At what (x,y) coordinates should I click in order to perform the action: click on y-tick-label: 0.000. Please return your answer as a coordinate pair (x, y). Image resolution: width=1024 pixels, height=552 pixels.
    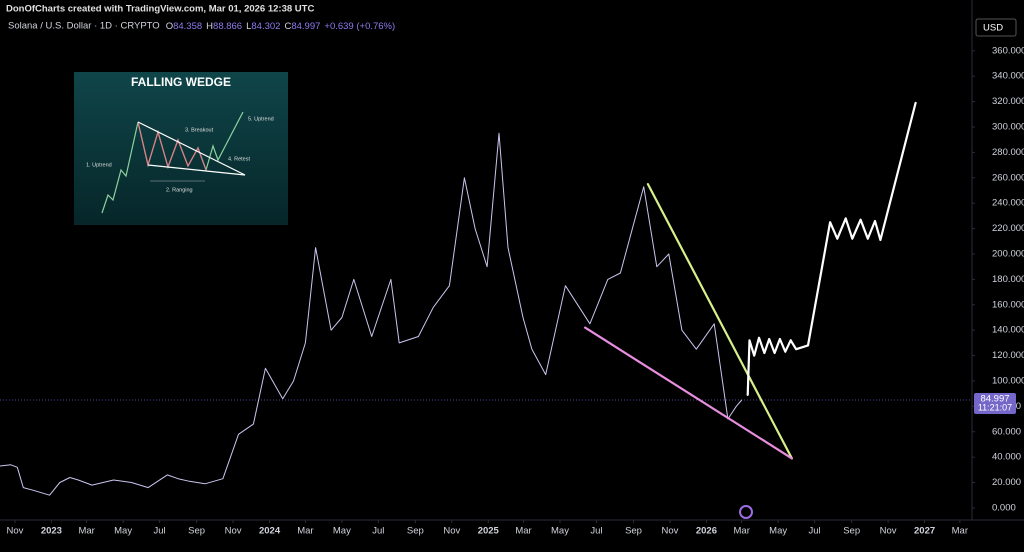
    Looking at the image, I should click on (1004, 507).